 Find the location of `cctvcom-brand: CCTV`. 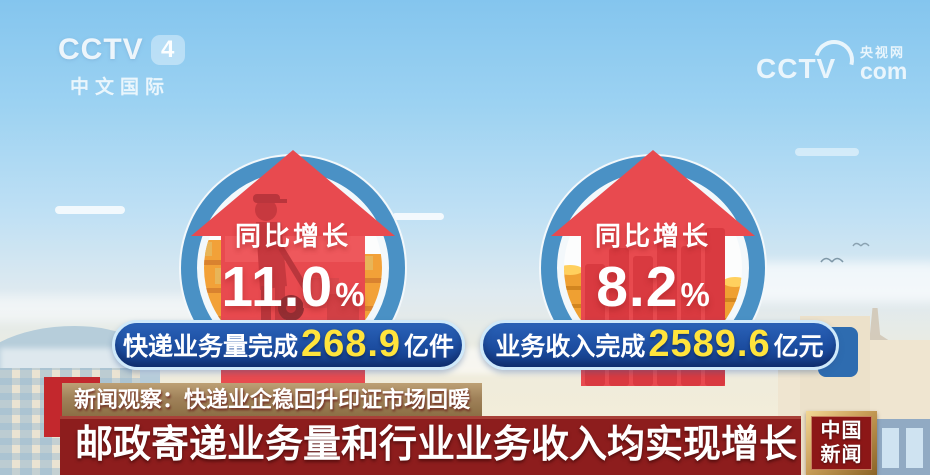

cctvcom-brand: CCTV is located at coordinates (796, 68).